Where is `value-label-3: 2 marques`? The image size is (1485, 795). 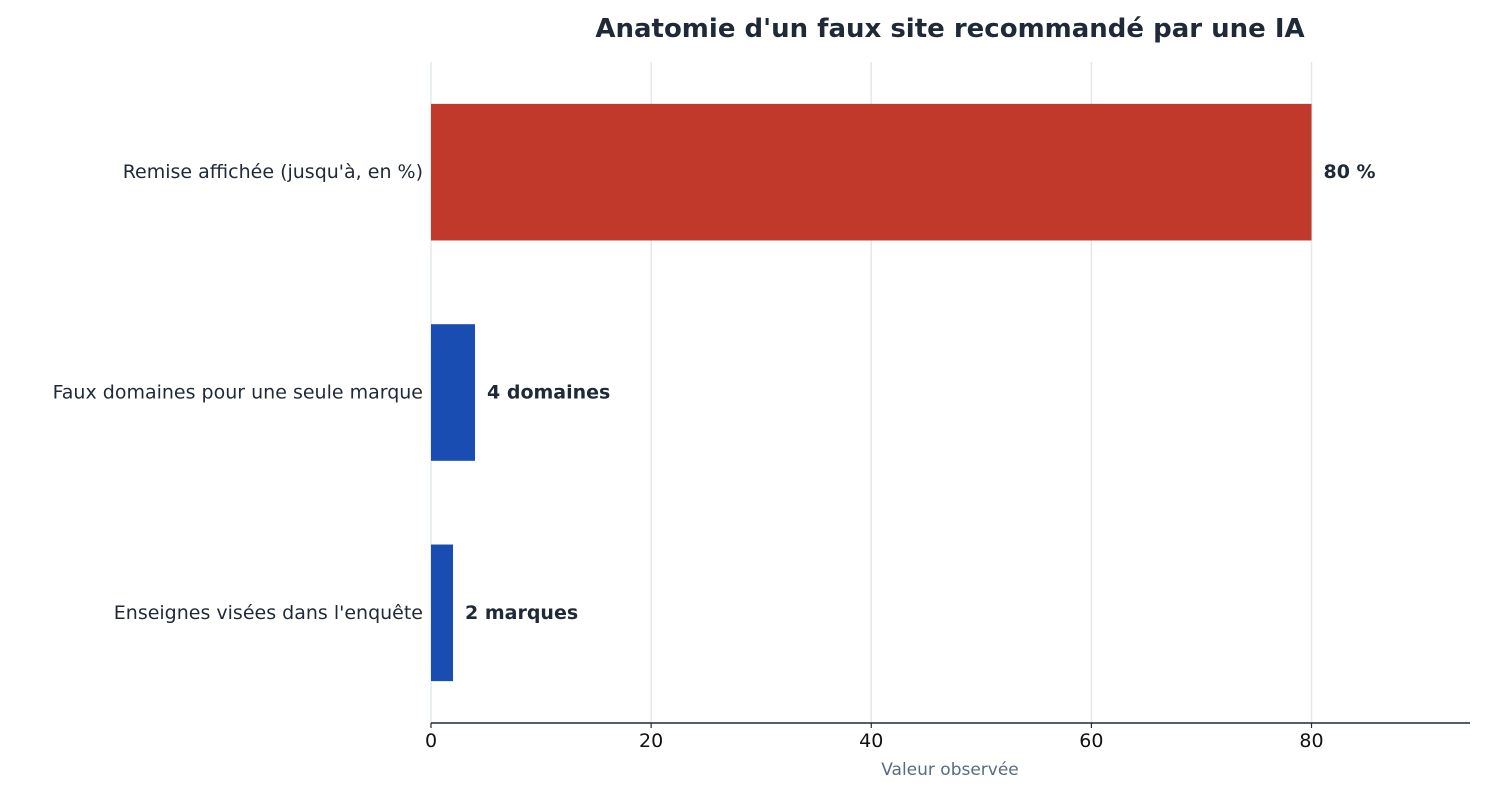 value-label-3: 2 marques is located at coordinates (521, 613).